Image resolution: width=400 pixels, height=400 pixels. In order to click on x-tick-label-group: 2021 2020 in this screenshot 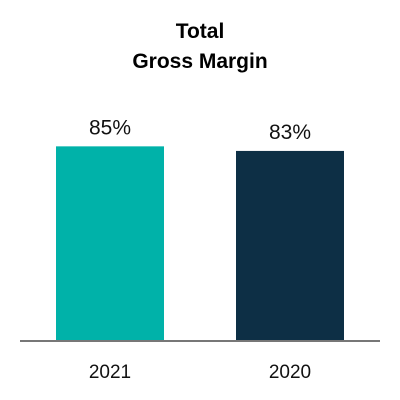, I will do `click(200, 372)`.